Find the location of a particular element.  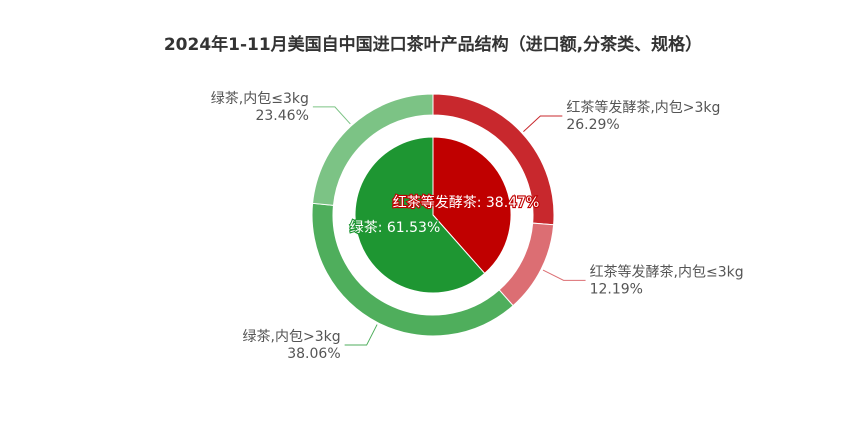

slice-label-name: 红茶等发酵茶,内包>3kg is located at coordinates (643, 107).